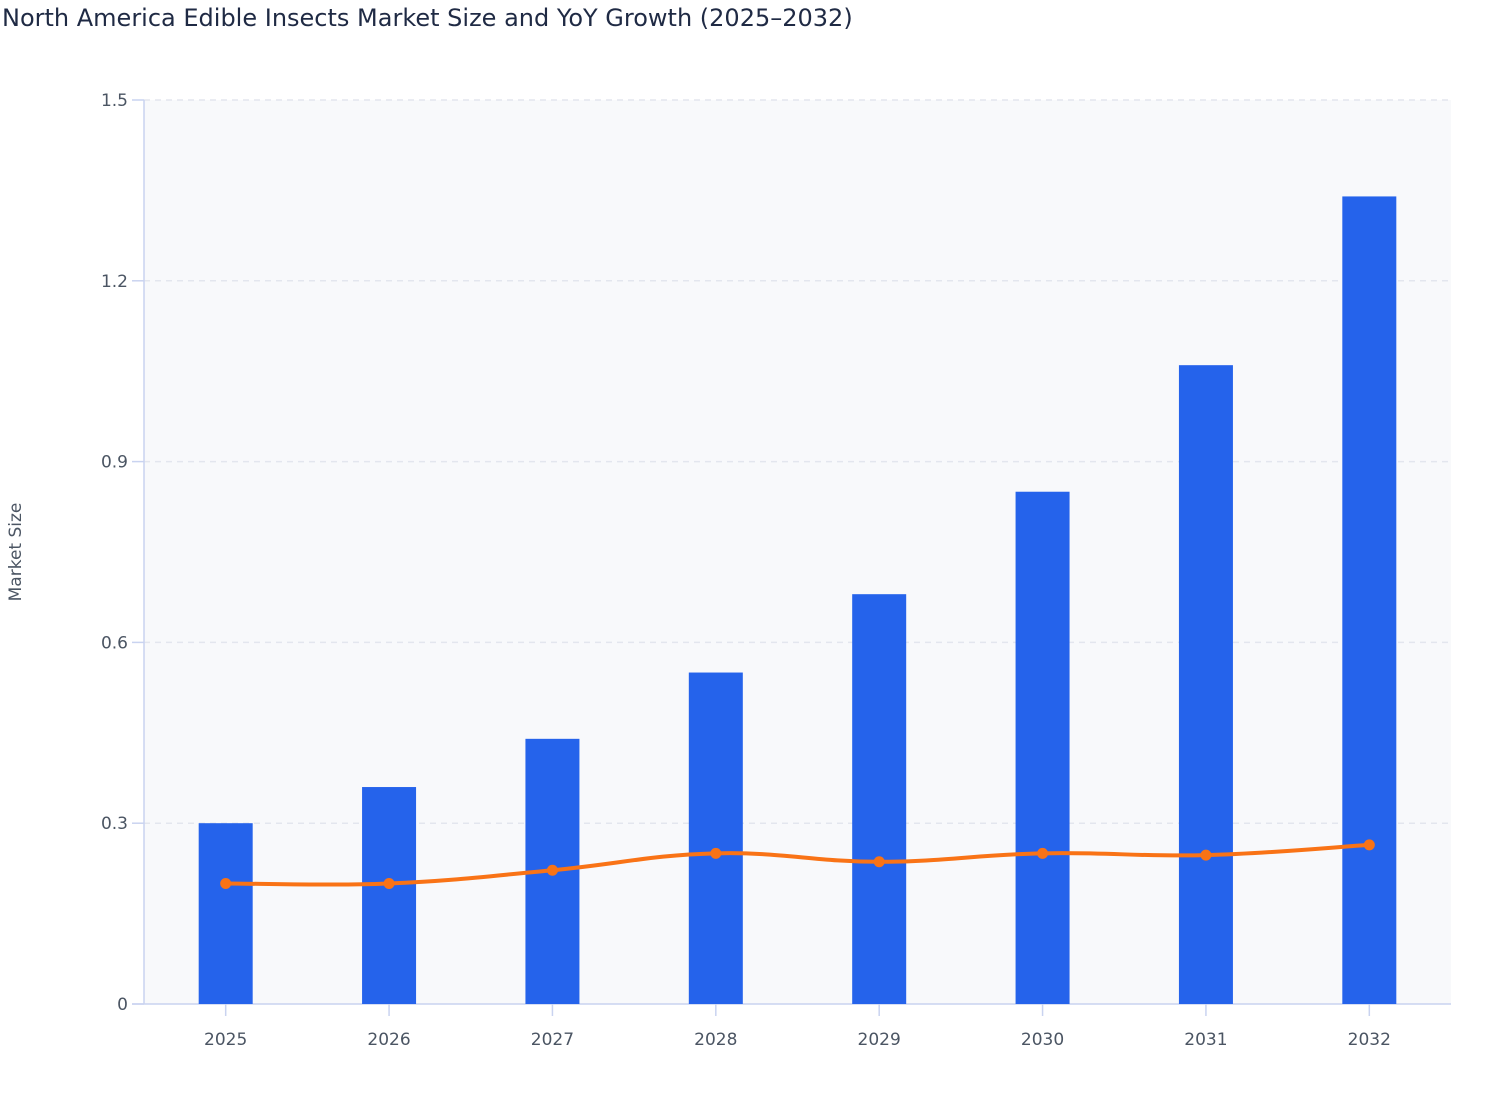  I want to click on x-tick-label: 2029, so click(879, 1040).